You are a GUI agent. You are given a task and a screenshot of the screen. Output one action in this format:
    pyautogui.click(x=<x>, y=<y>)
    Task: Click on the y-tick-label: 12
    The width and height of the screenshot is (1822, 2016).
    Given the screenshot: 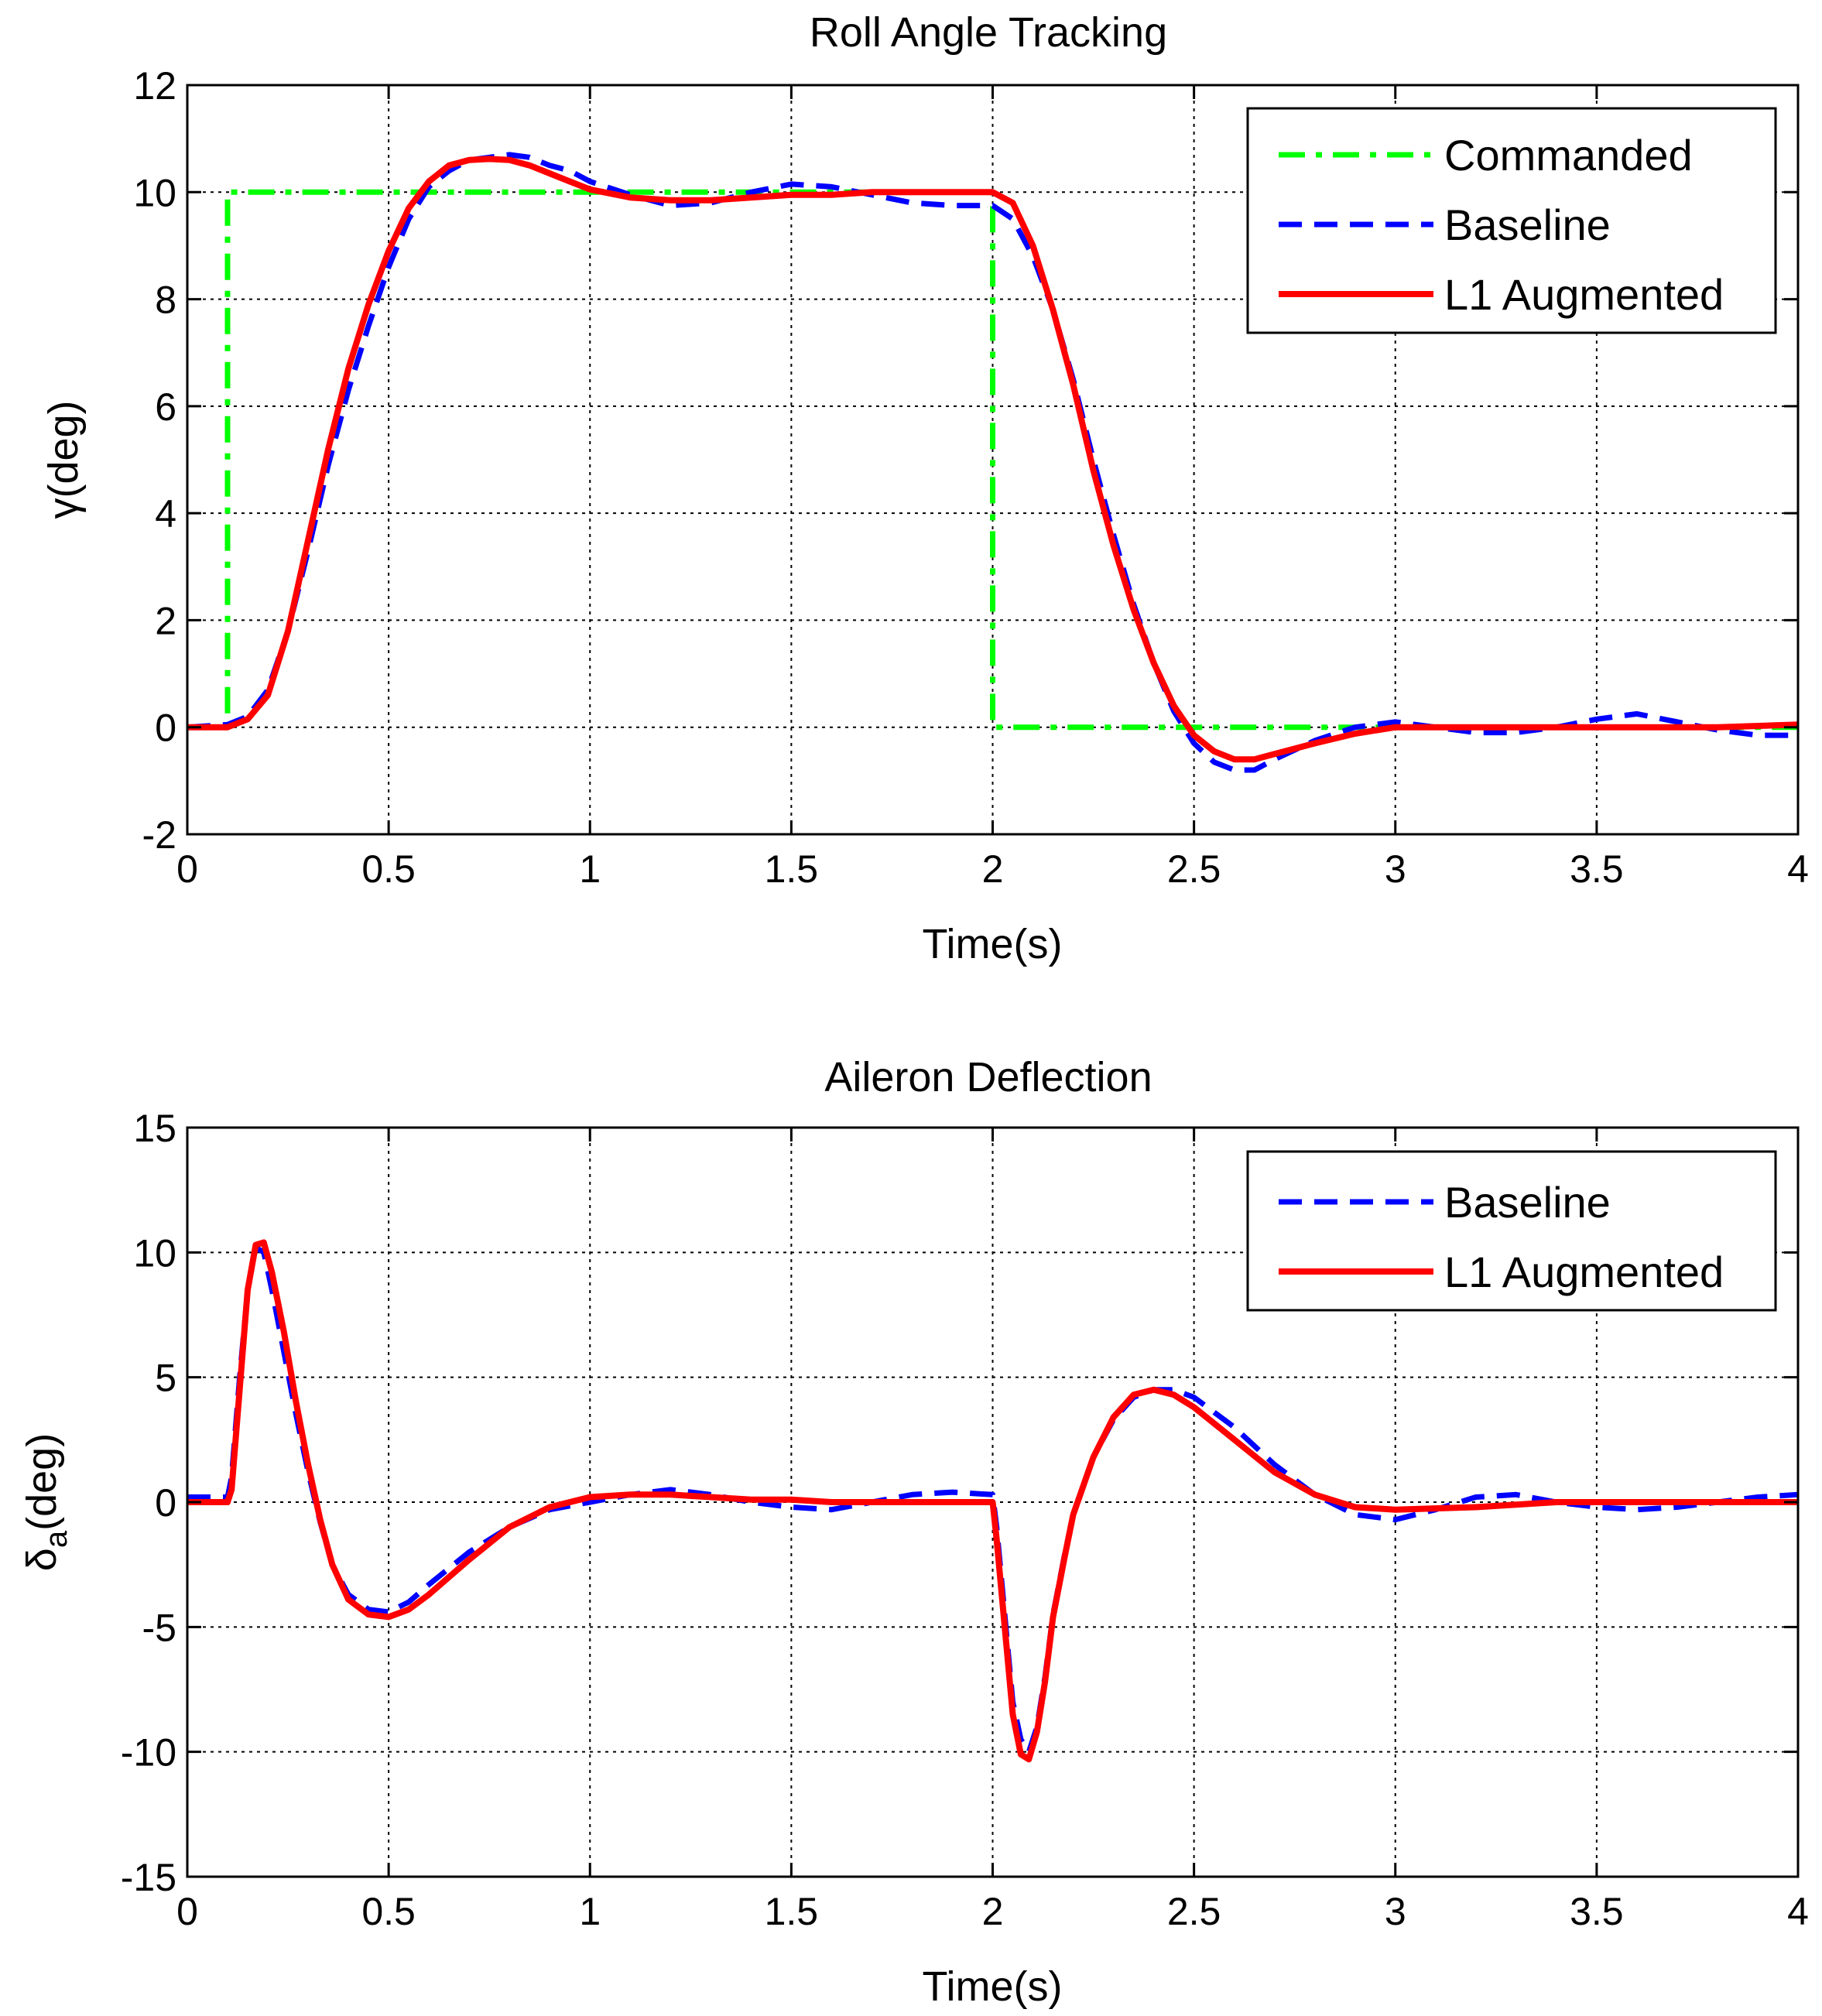 What is the action you would take?
    pyautogui.click(x=154, y=86)
    